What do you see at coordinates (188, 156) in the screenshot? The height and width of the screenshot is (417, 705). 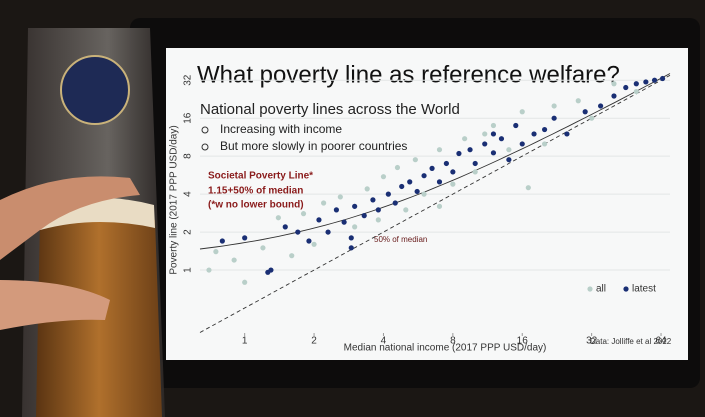 I see `y-tick-label: 8` at bounding box center [188, 156].